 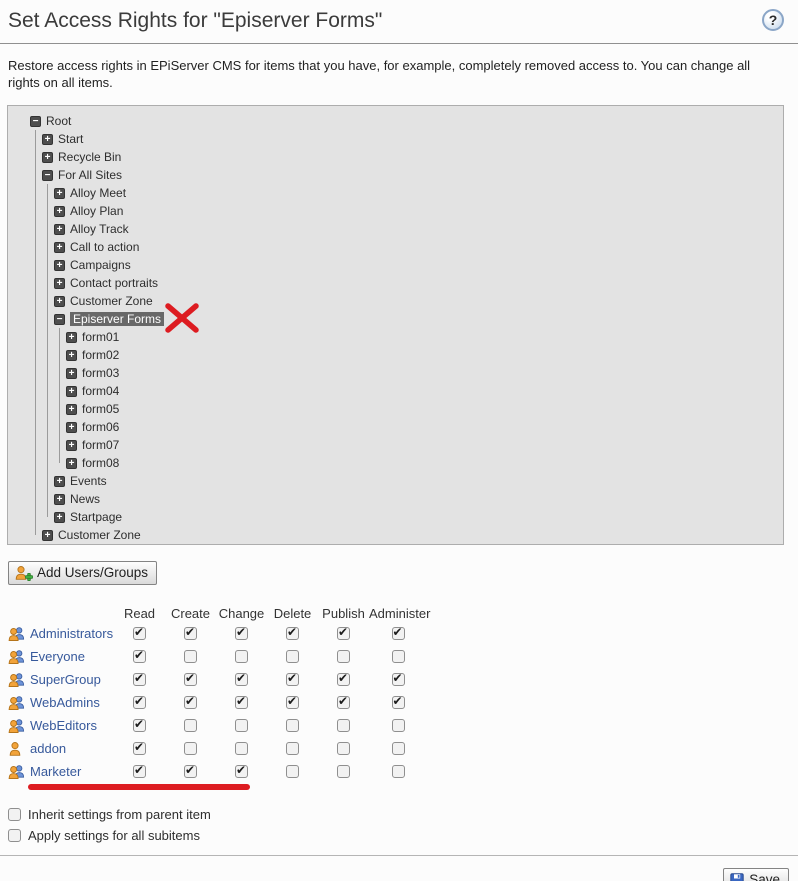 What do you see at coordinates (395, 229) in the screenshot?
I see `tree-item: + Alloy Track` at bounding box center [395, 229].